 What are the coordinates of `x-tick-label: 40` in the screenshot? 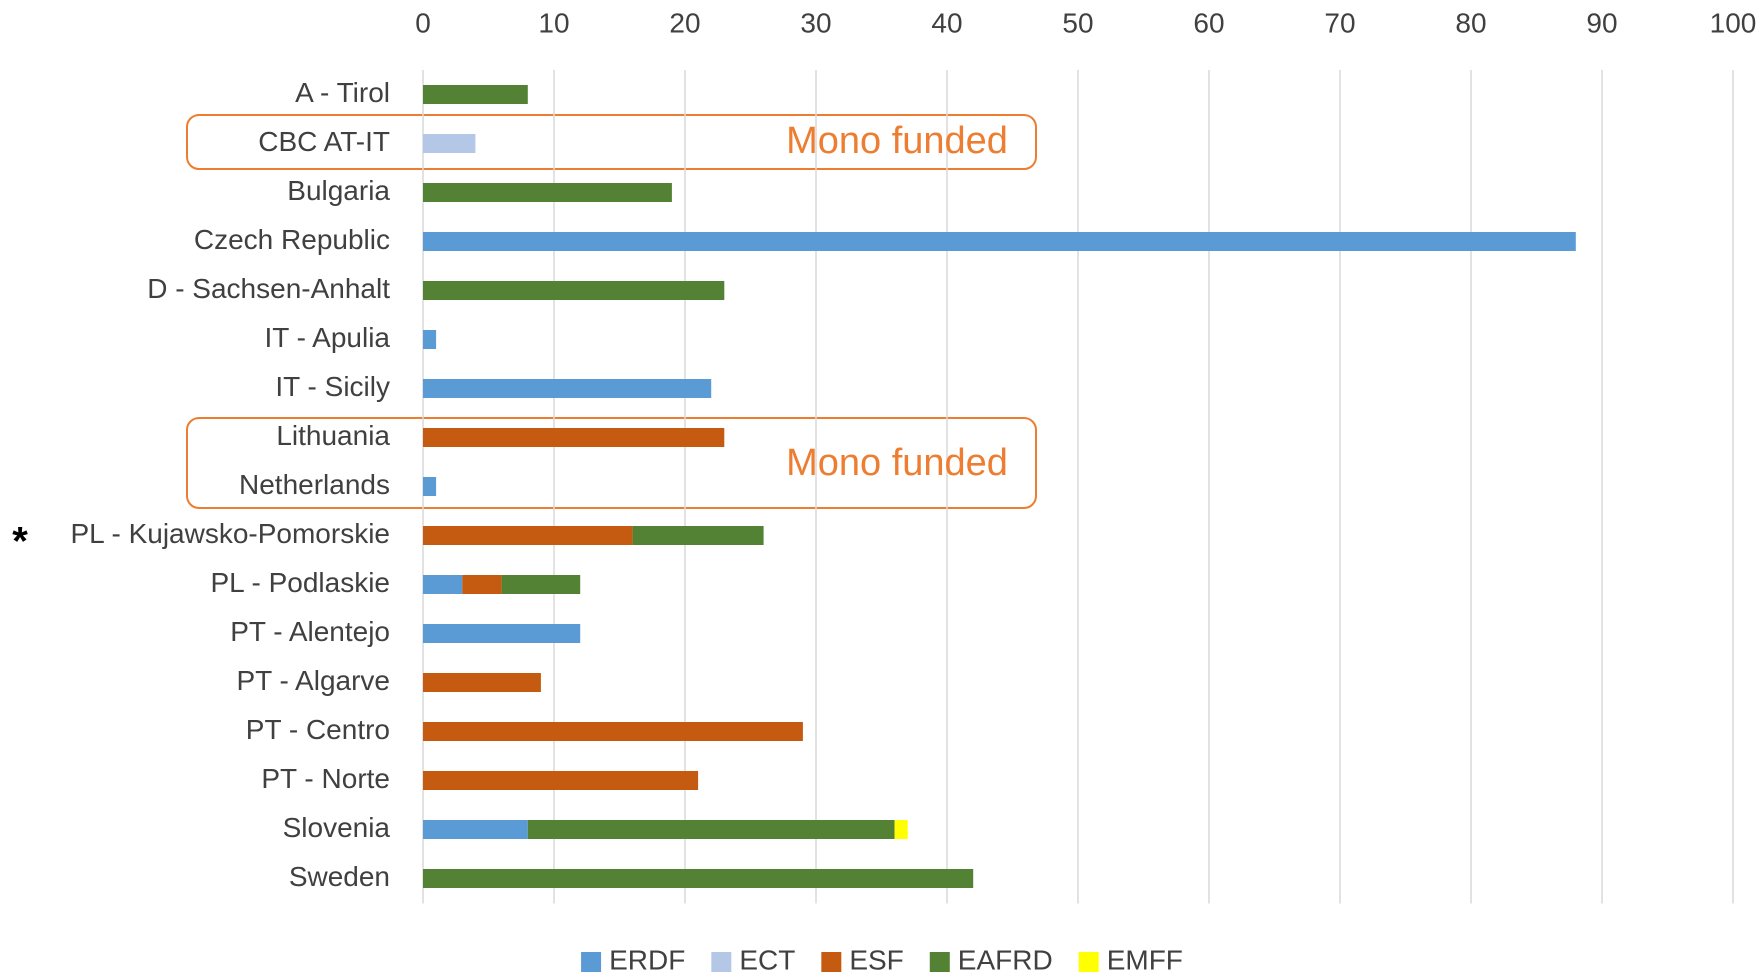 It's located at (946, 22).